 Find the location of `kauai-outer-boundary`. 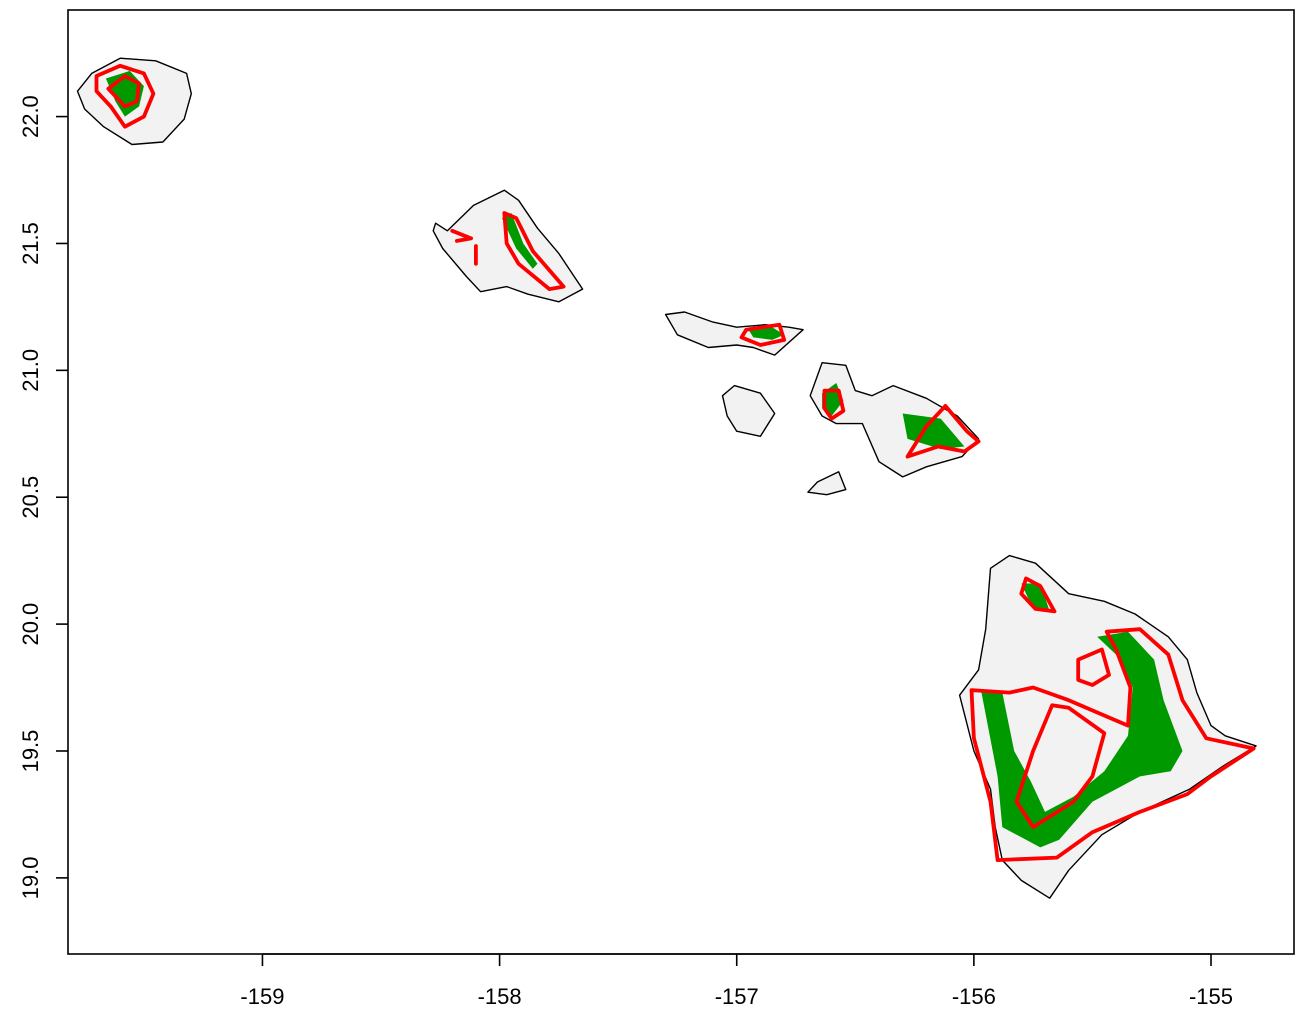

kauai-outer-boundary is located at coordinates (125, 96).